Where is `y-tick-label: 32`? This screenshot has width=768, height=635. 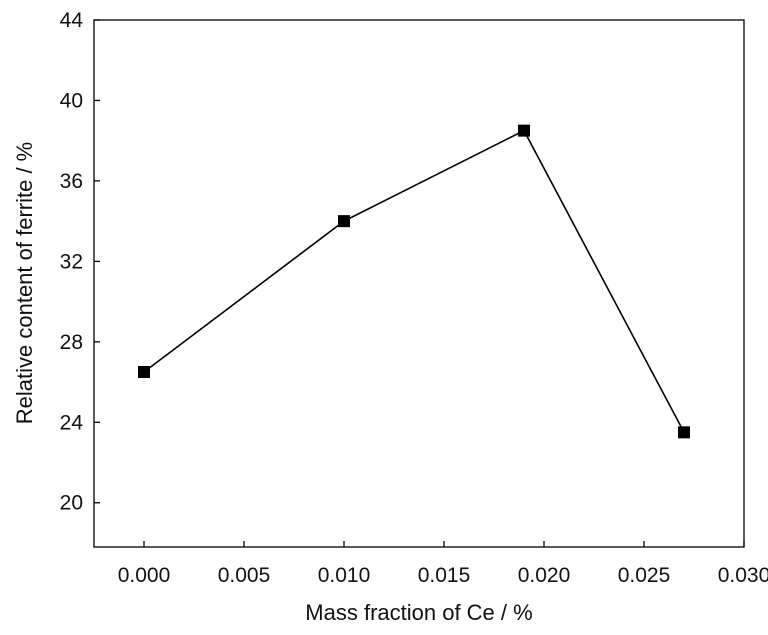 y-tick-label: 32 is located at coordinates (71, 261).